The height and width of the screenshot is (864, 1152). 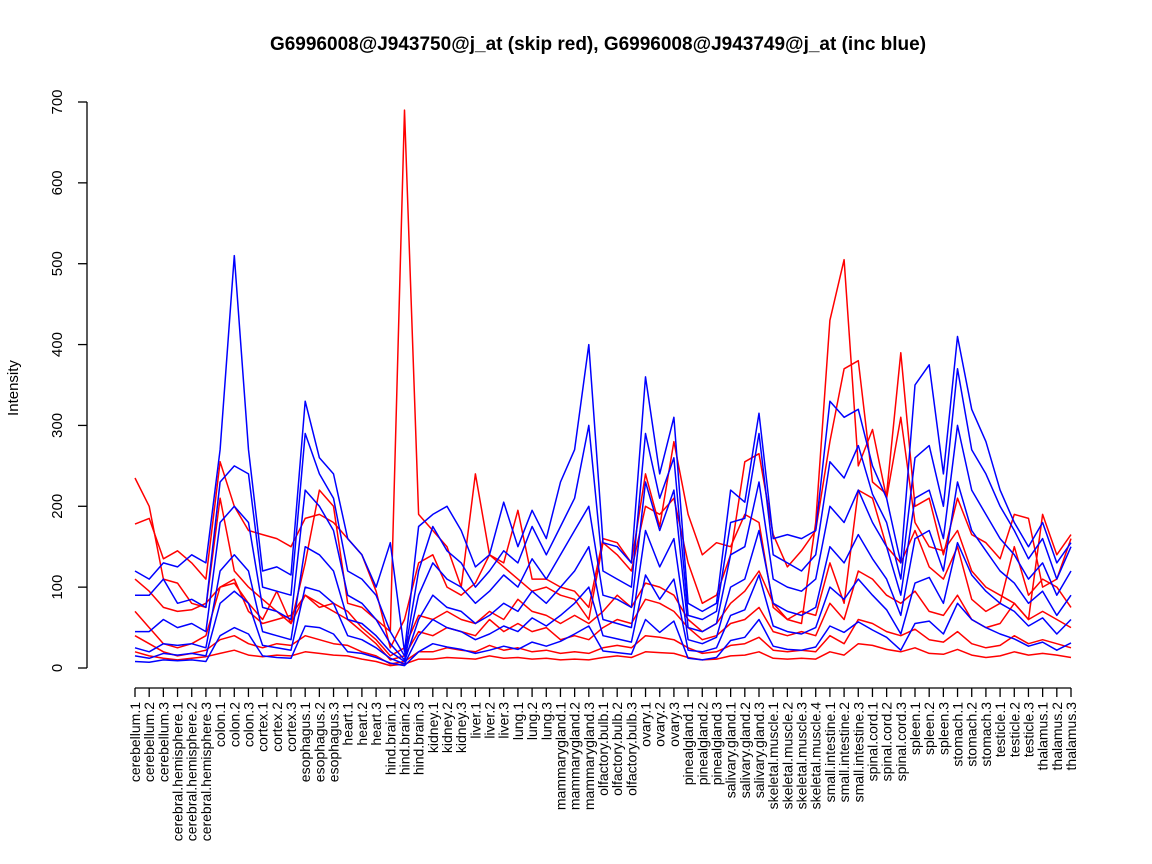 I want to click on x-tick-label: heart.3, so click(x=376, y=724).